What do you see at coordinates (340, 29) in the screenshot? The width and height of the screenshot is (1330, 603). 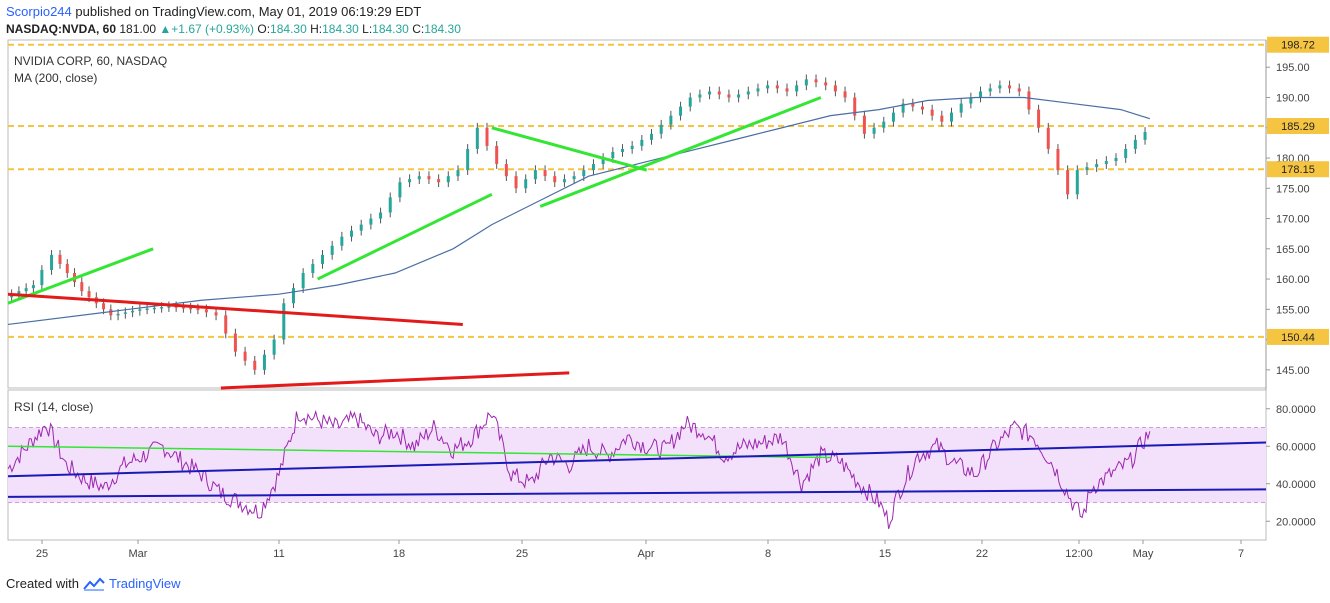 I see `high-value: 184.30` at bounding box center [340, 29].